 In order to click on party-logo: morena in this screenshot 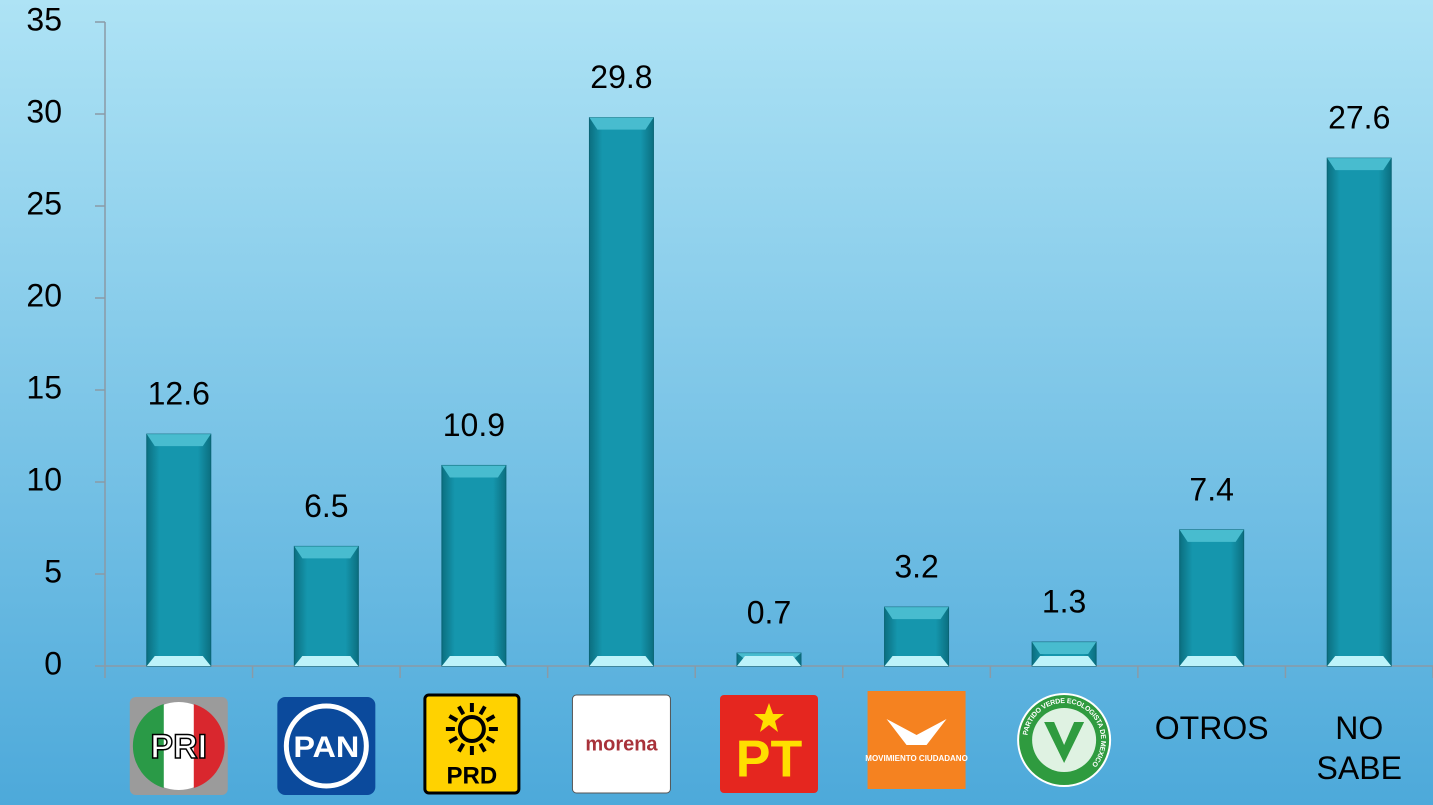, I will do `click(621, 744)`.